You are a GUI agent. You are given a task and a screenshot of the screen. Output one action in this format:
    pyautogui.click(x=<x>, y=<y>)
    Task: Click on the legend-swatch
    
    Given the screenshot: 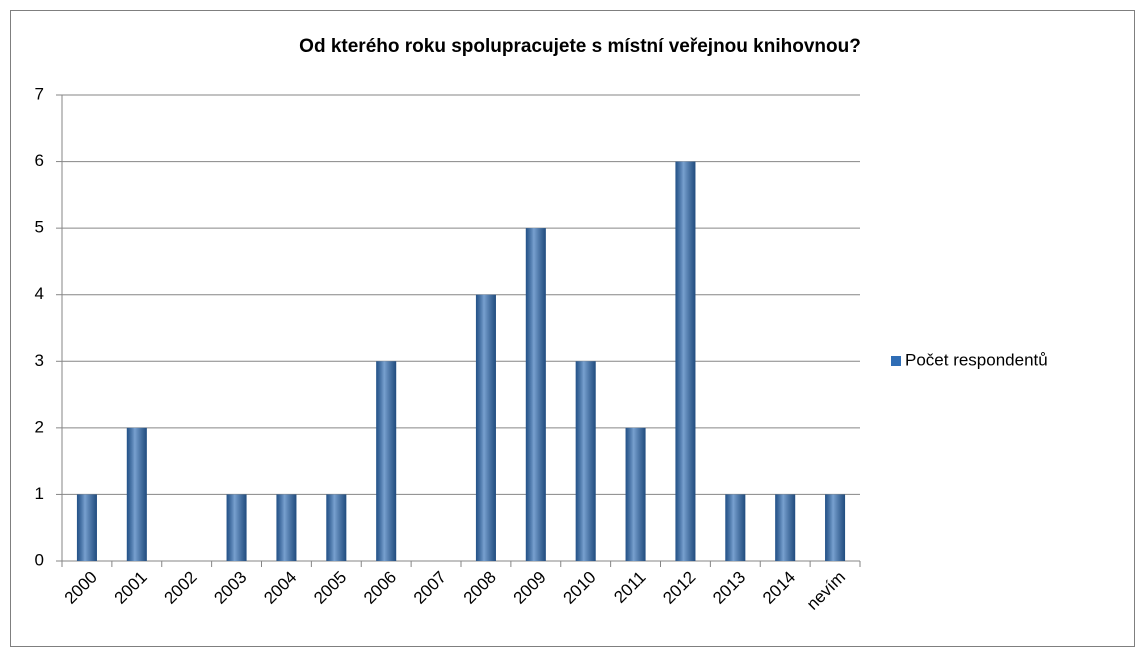 What is the action you would take?
    pyautogui.click(x=896, y=361)
    